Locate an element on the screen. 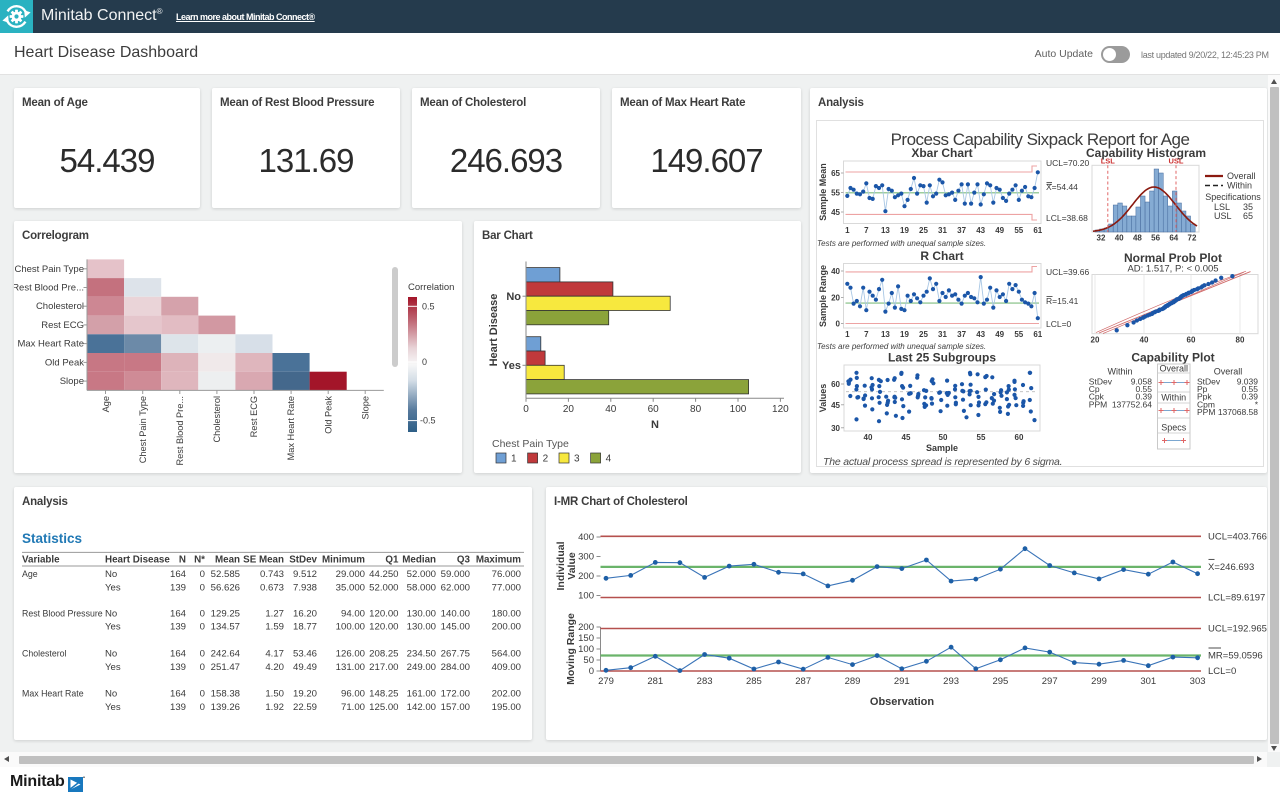  svg-text: 140.00 is located at coordinates (455, 613).